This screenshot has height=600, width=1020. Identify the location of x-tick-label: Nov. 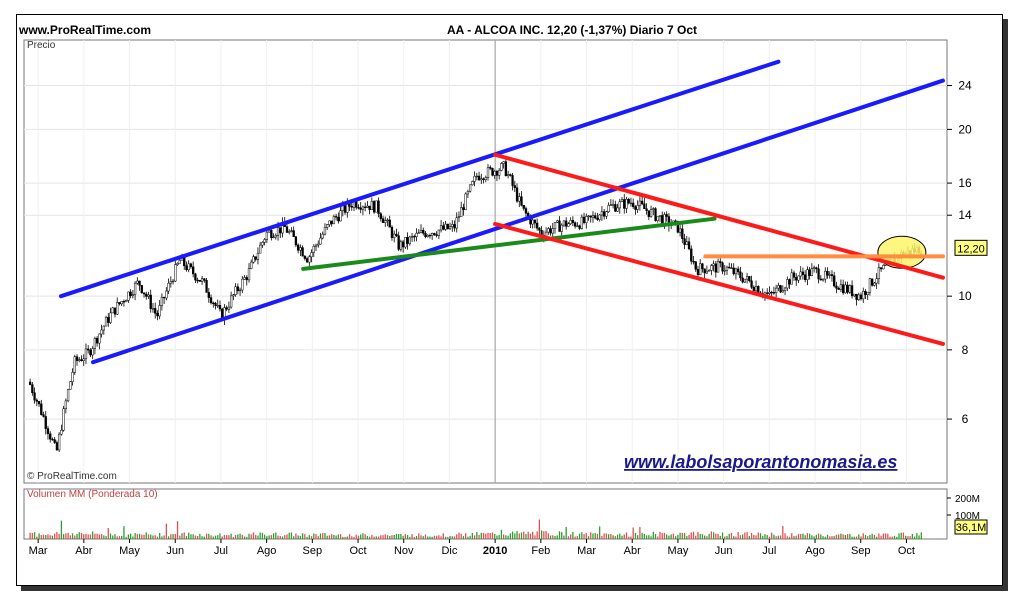
(404, 551).